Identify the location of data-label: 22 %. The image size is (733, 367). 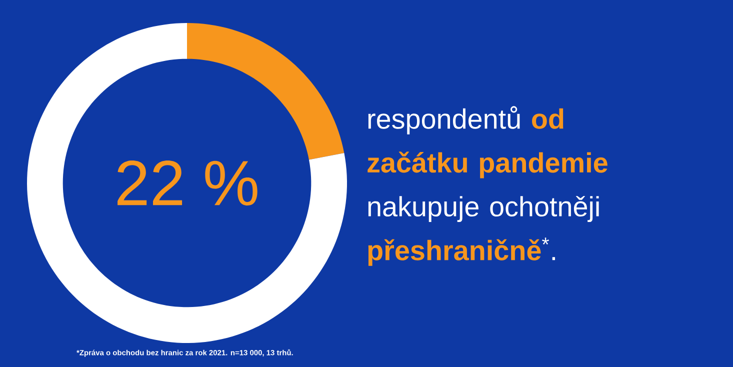
(188, 183).